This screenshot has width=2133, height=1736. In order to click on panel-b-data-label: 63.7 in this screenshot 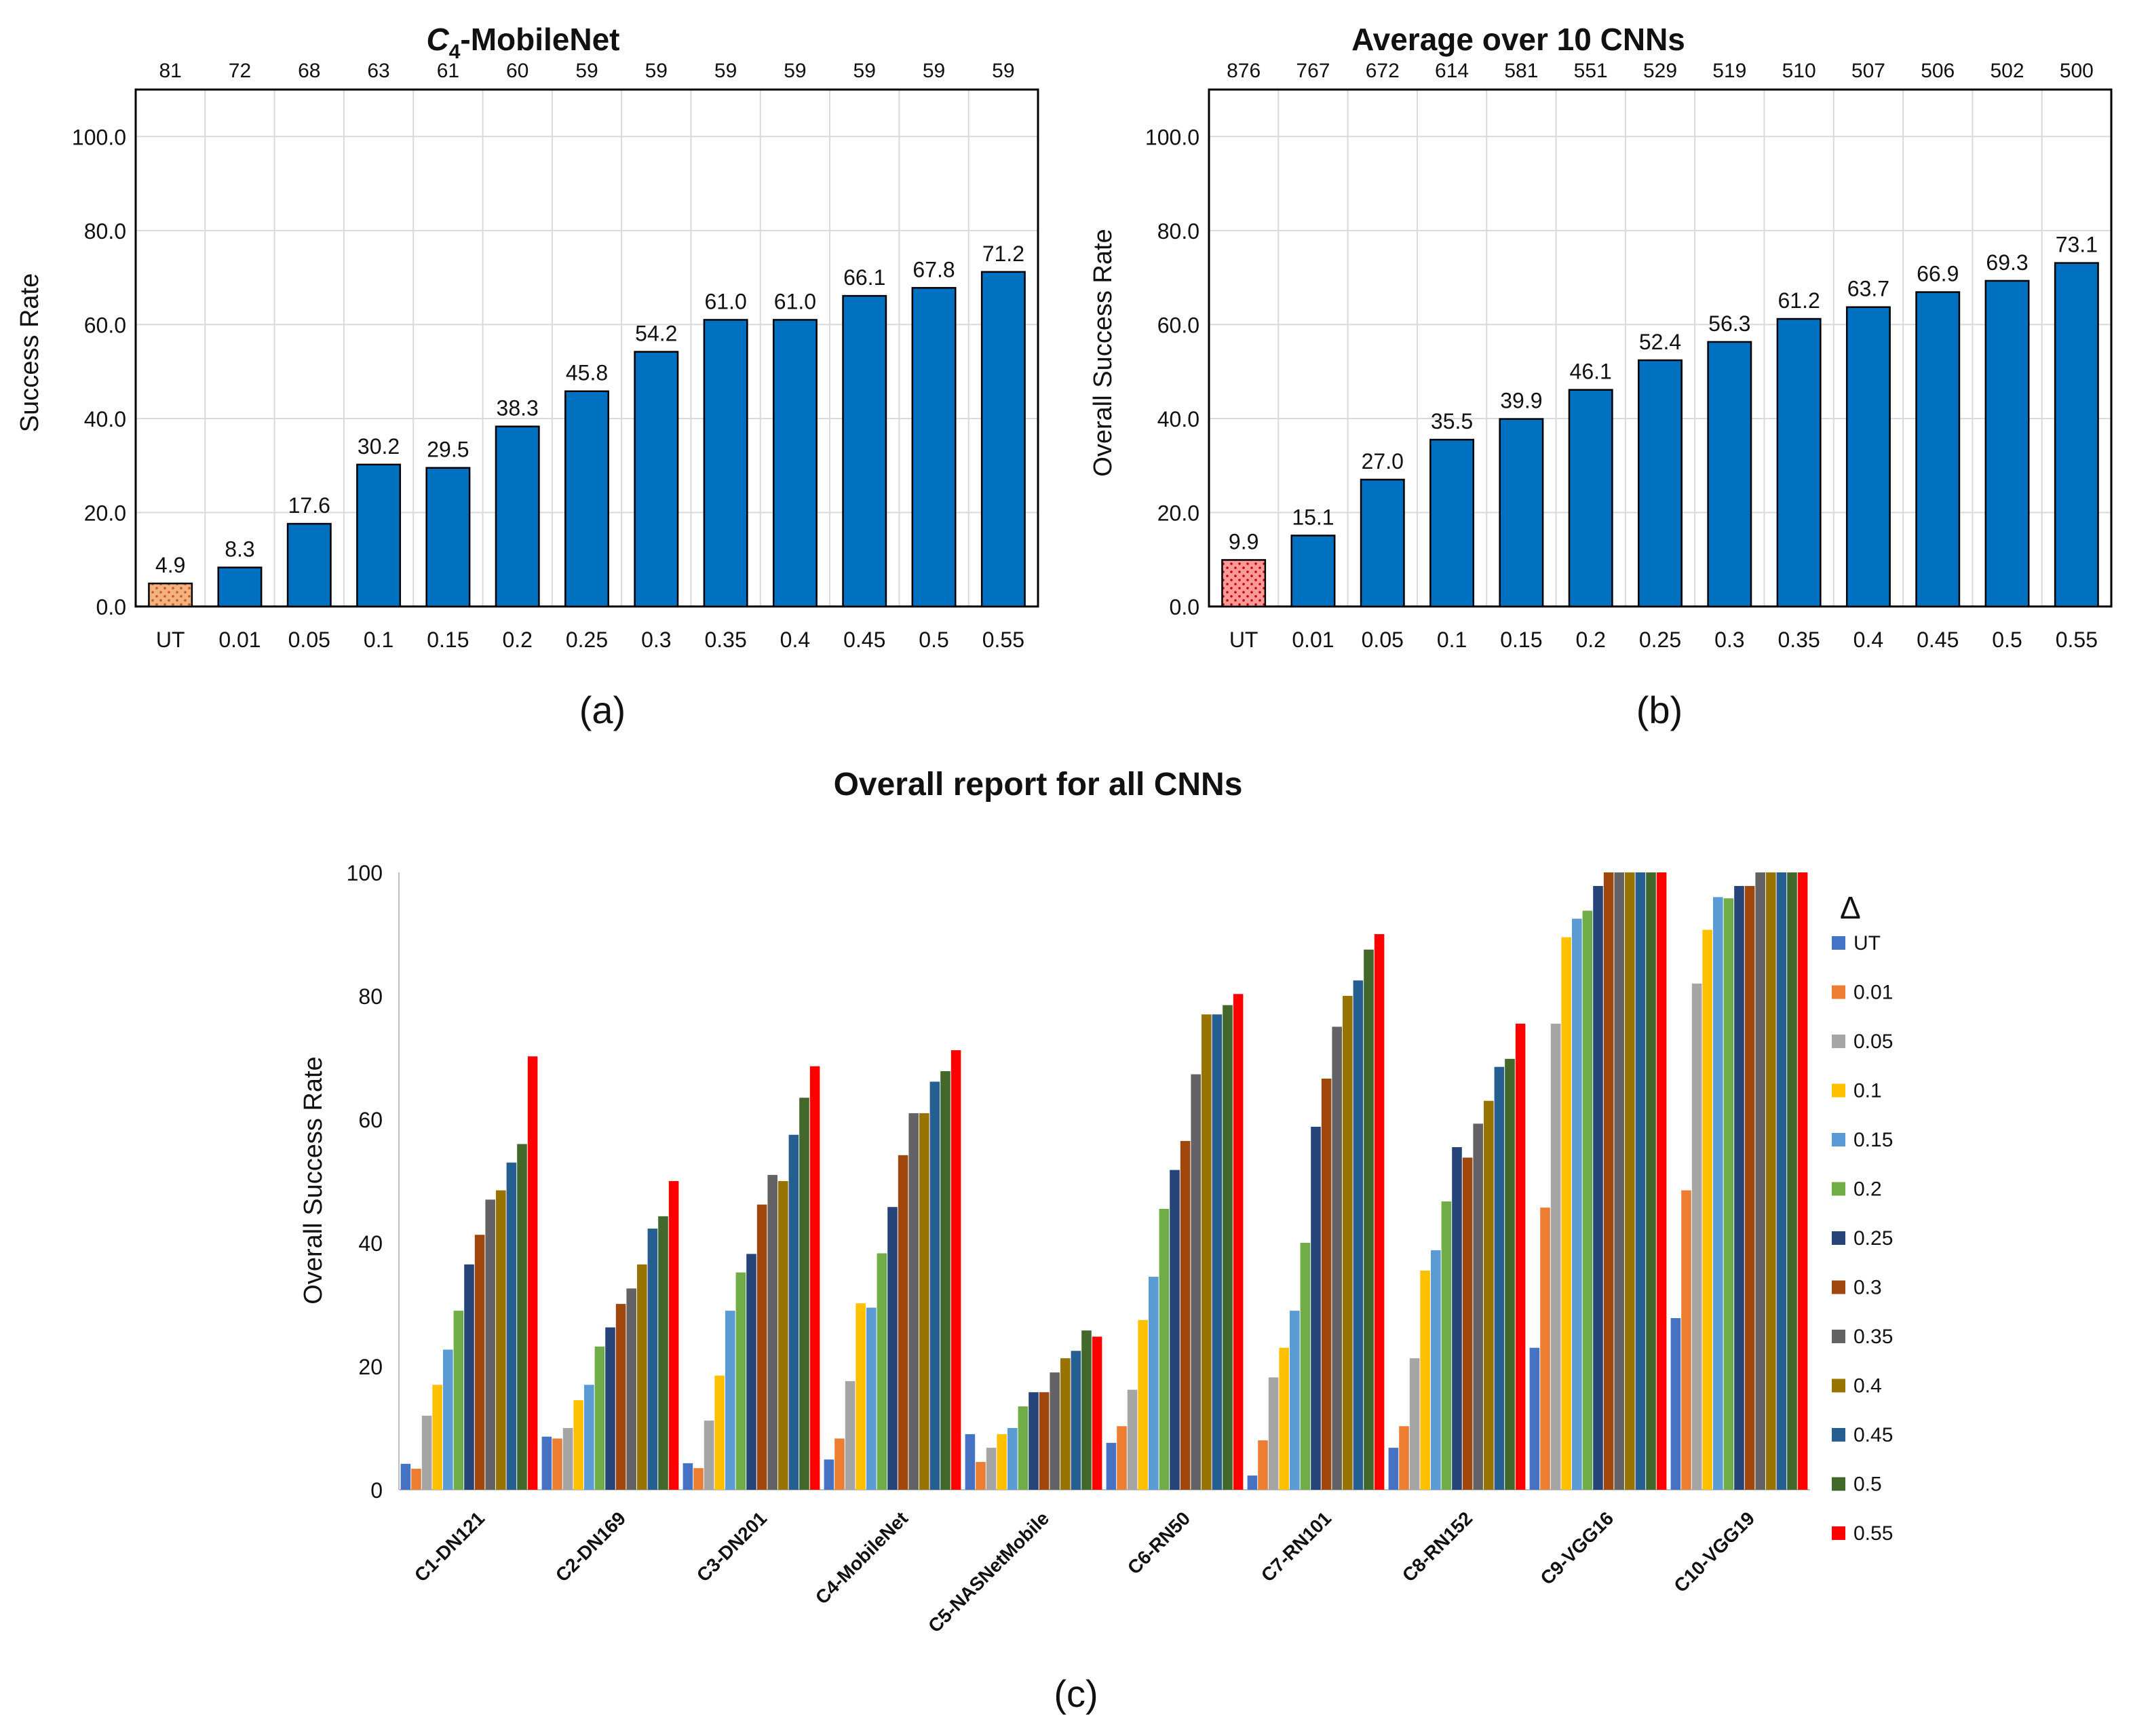, I will do `click(1868, 289)`.